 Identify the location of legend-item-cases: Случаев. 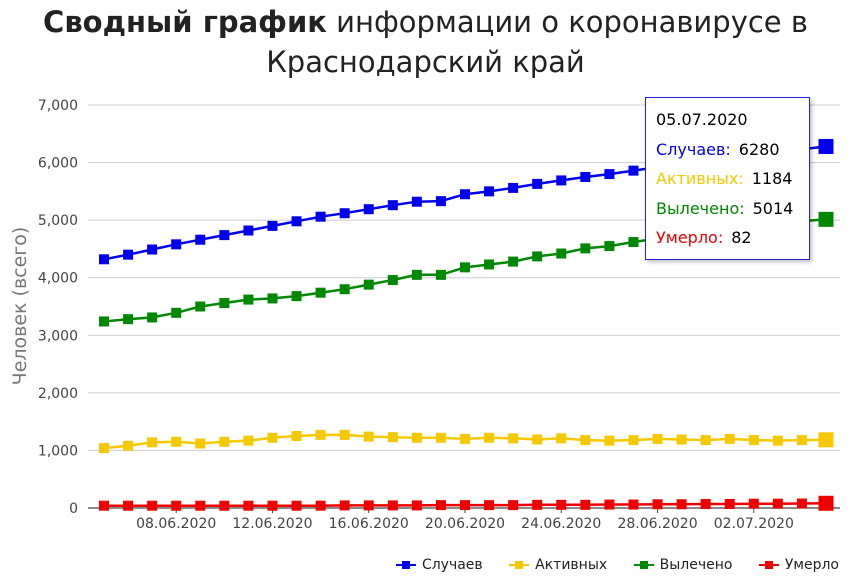
(439, 565).